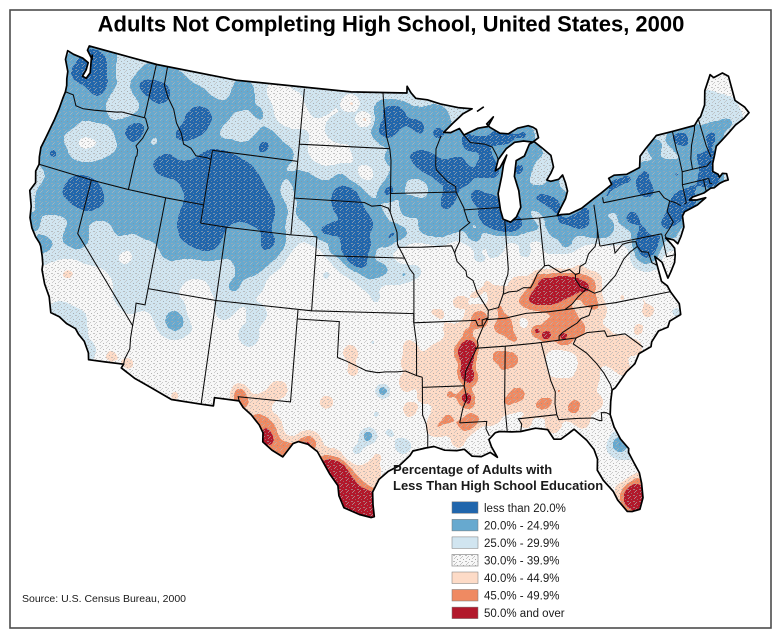 This screenshot has width=782, height=639. I want to click on svg-text: Percentage of Adults with, so click(472, 469).